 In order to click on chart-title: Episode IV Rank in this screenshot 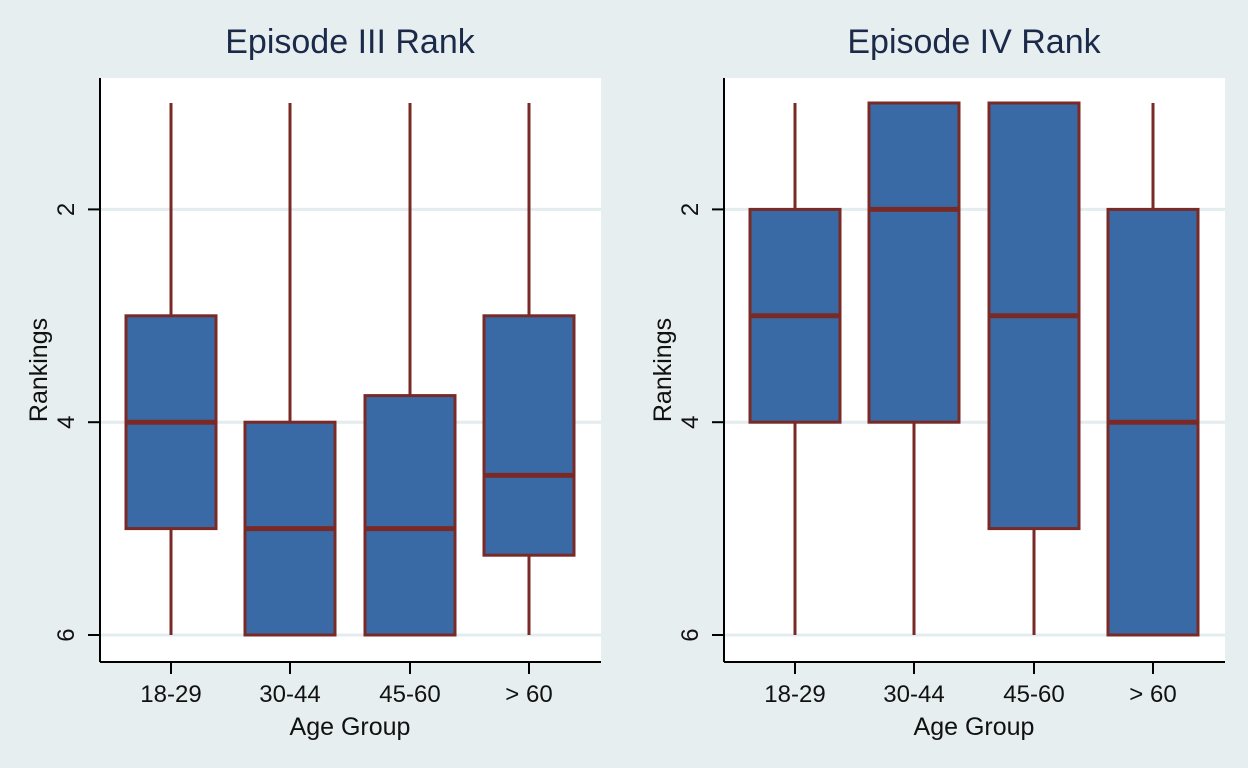, I will do `click(974, 42)`.